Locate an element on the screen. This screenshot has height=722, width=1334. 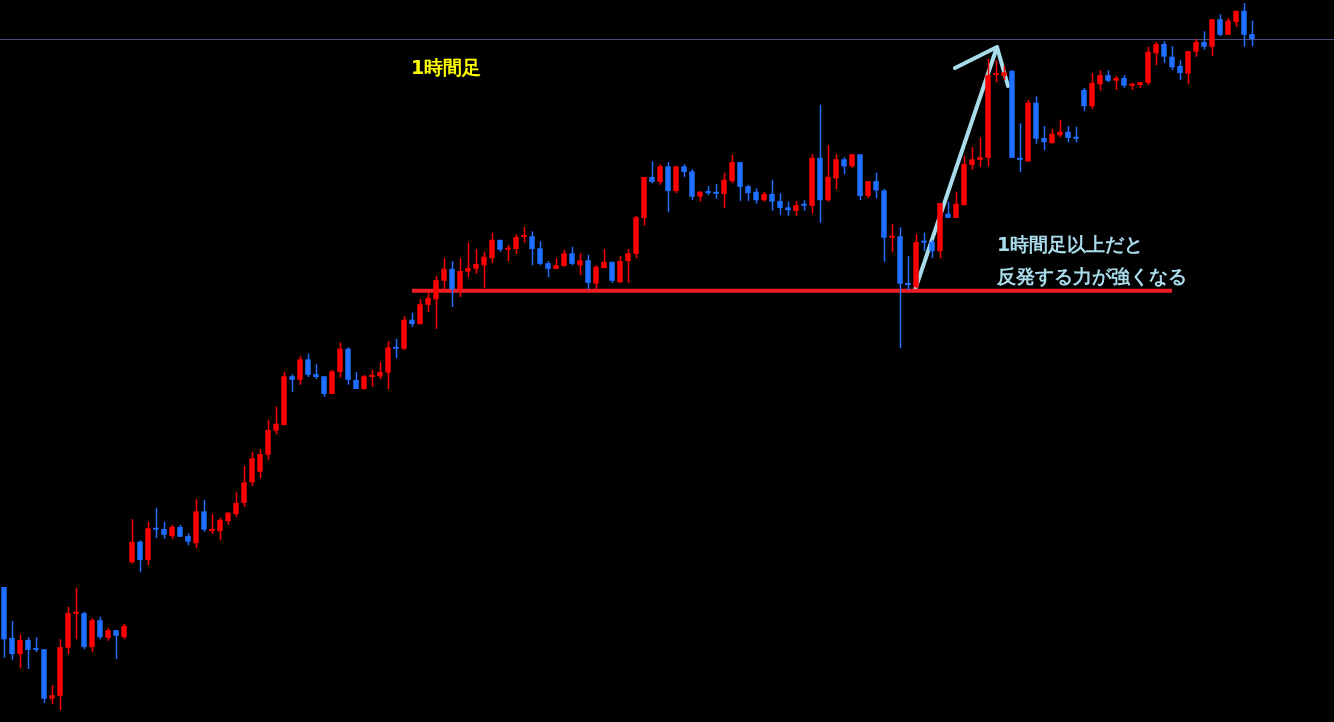
annotation: 反発する力が強くなる is located at coordinates (1092, 276).